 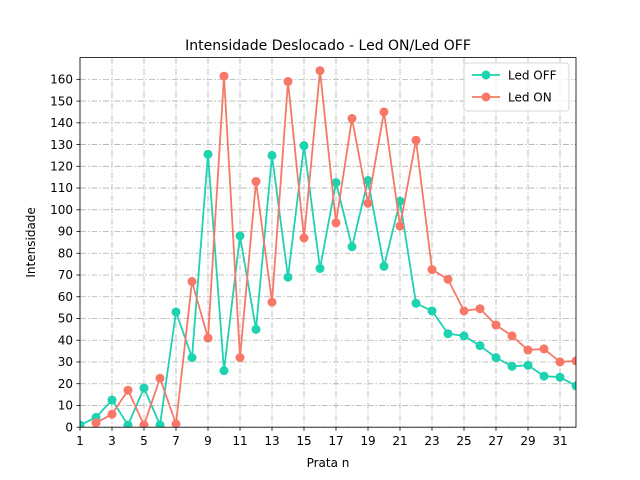 What do you see at coordinates (431, 441) in the screenshot?
I see `x-tick-label: 23` at bounding box center [431, 441].